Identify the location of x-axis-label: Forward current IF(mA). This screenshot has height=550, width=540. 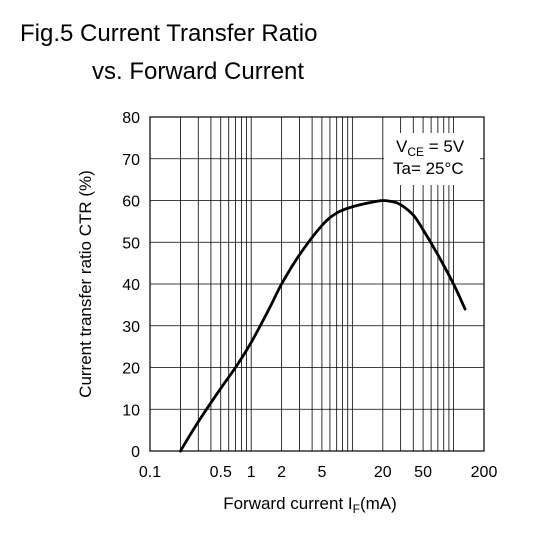
(310, 505).